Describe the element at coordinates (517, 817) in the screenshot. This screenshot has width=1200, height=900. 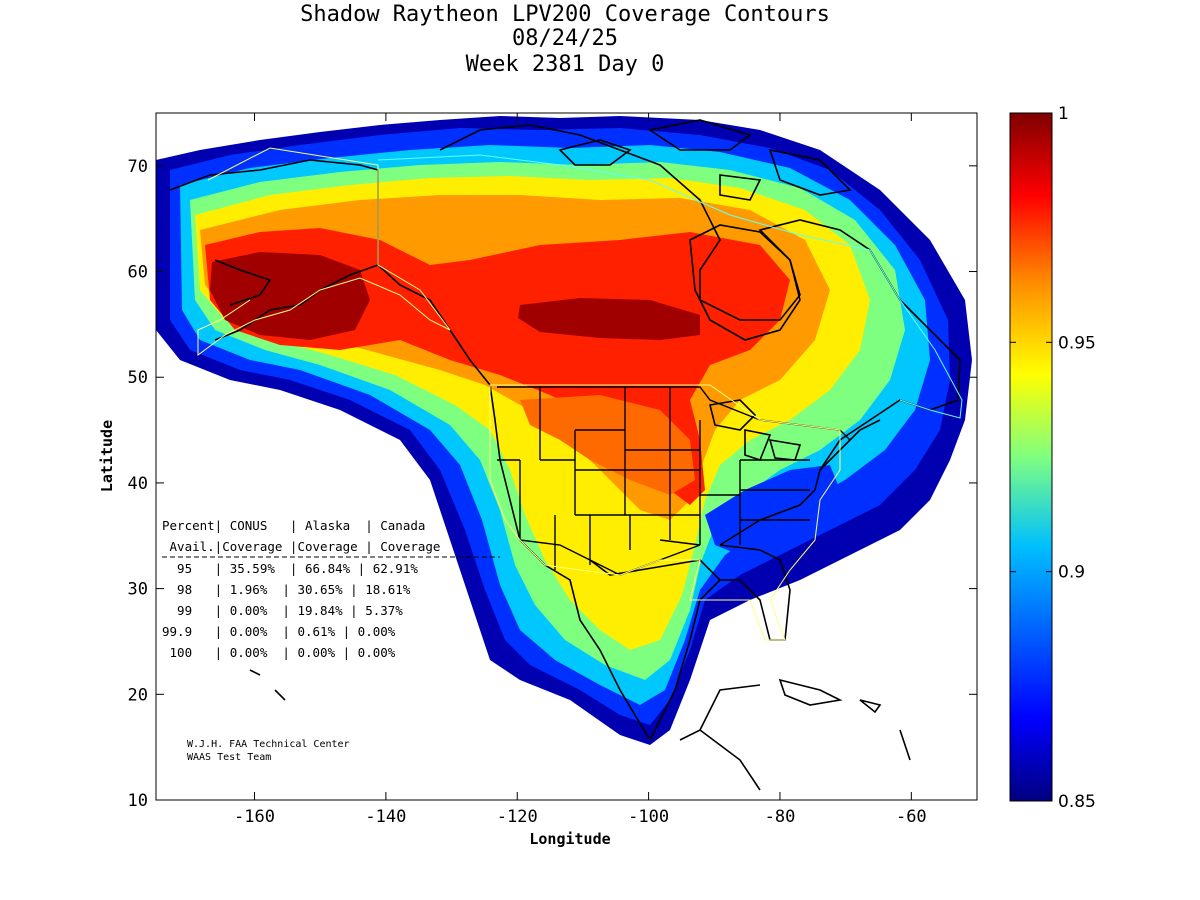
I see `x-tick-label: -120` at that location.